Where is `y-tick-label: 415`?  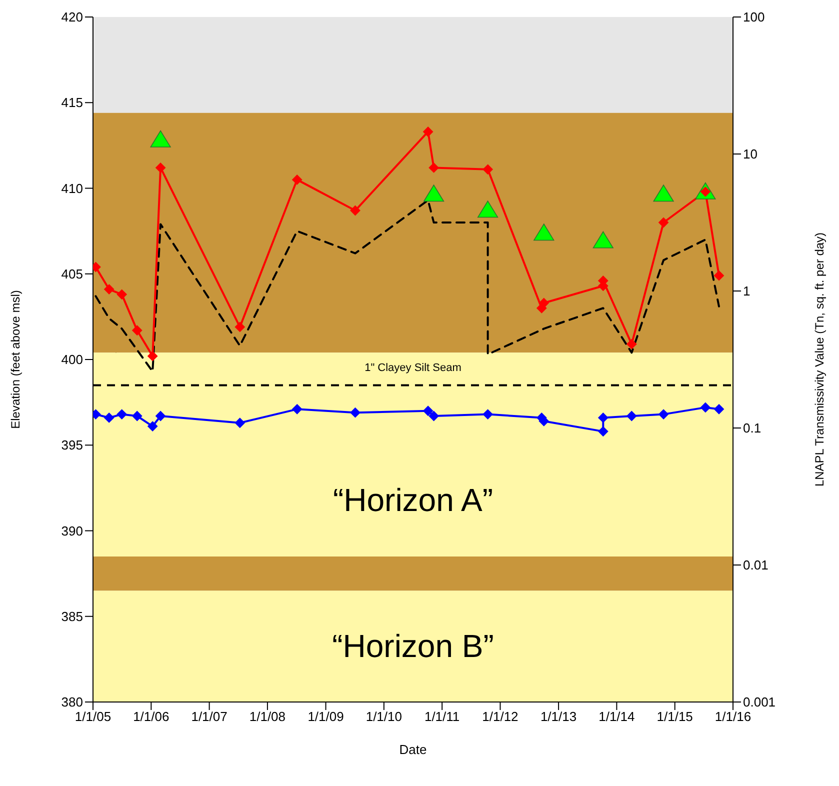 y-tick-label: 415 is located at coordinates (72, 102).